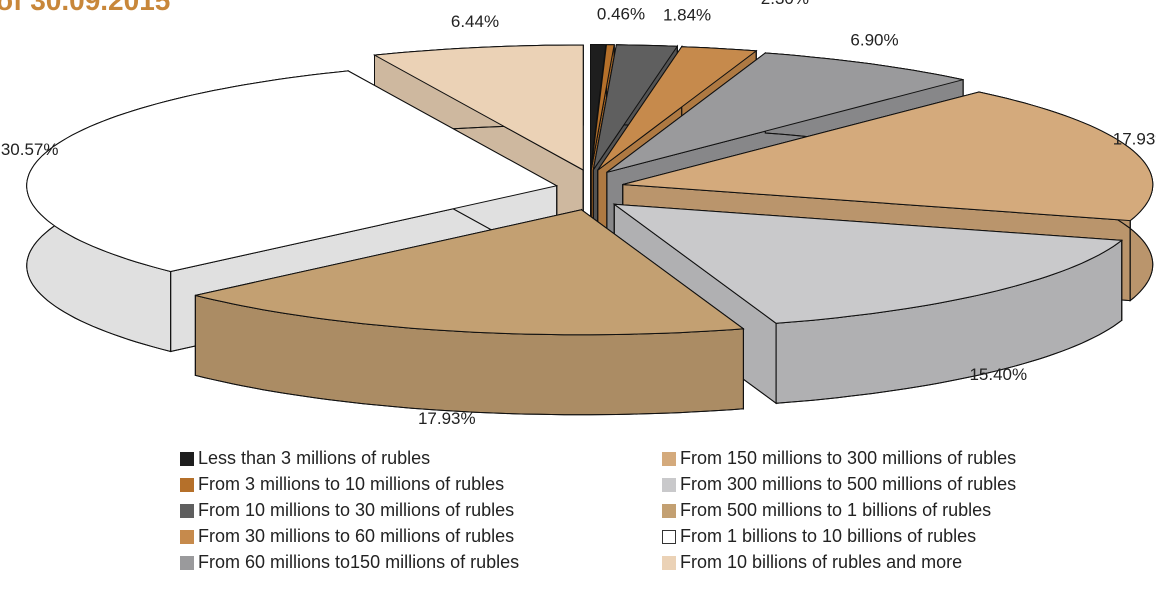 The height and width of the screenshot is (592, 1156). Describe the element at coordinates (998, 374) in the screenshot. I see `data-label: 15.40%` at that location.